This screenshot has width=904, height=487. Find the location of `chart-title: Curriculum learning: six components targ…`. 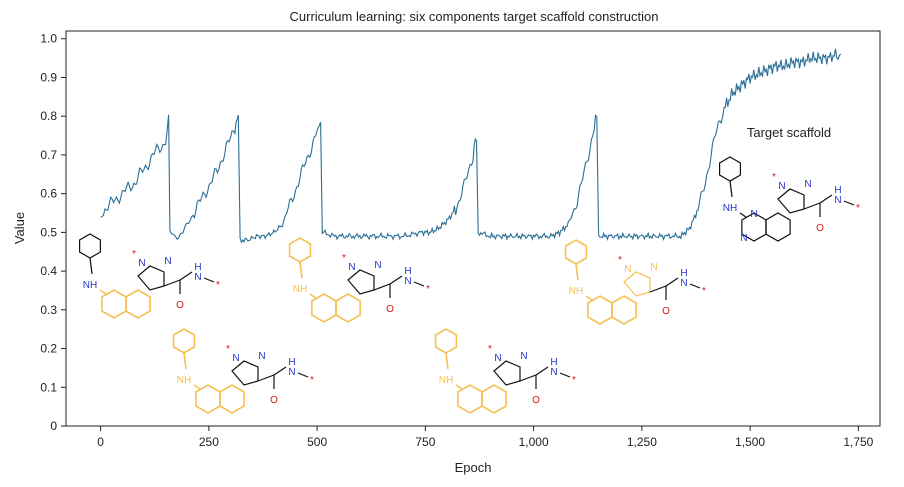

chart-title: Curriculum learning: six components targ… is located at coordinates (474, 16).